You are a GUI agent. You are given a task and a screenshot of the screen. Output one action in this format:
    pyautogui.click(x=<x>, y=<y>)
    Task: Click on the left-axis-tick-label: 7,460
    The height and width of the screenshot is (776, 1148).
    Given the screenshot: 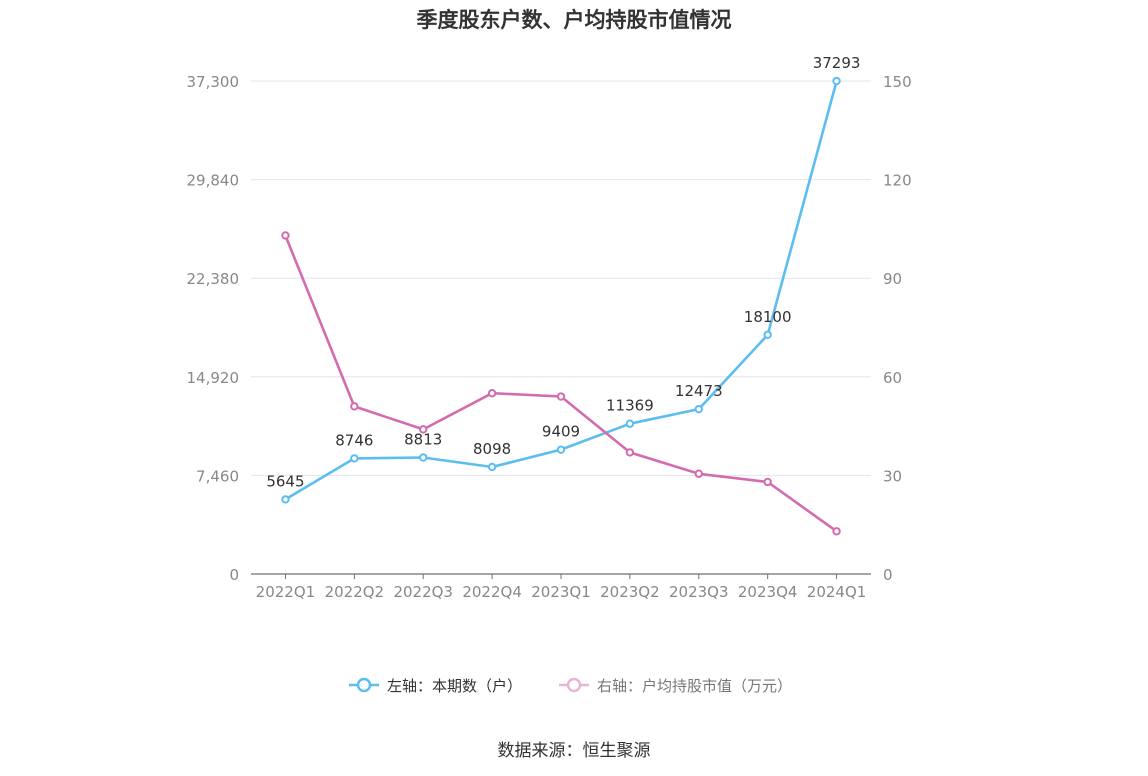 What is the action you would take?
    pyautogui.click(x=217, y=476)
    